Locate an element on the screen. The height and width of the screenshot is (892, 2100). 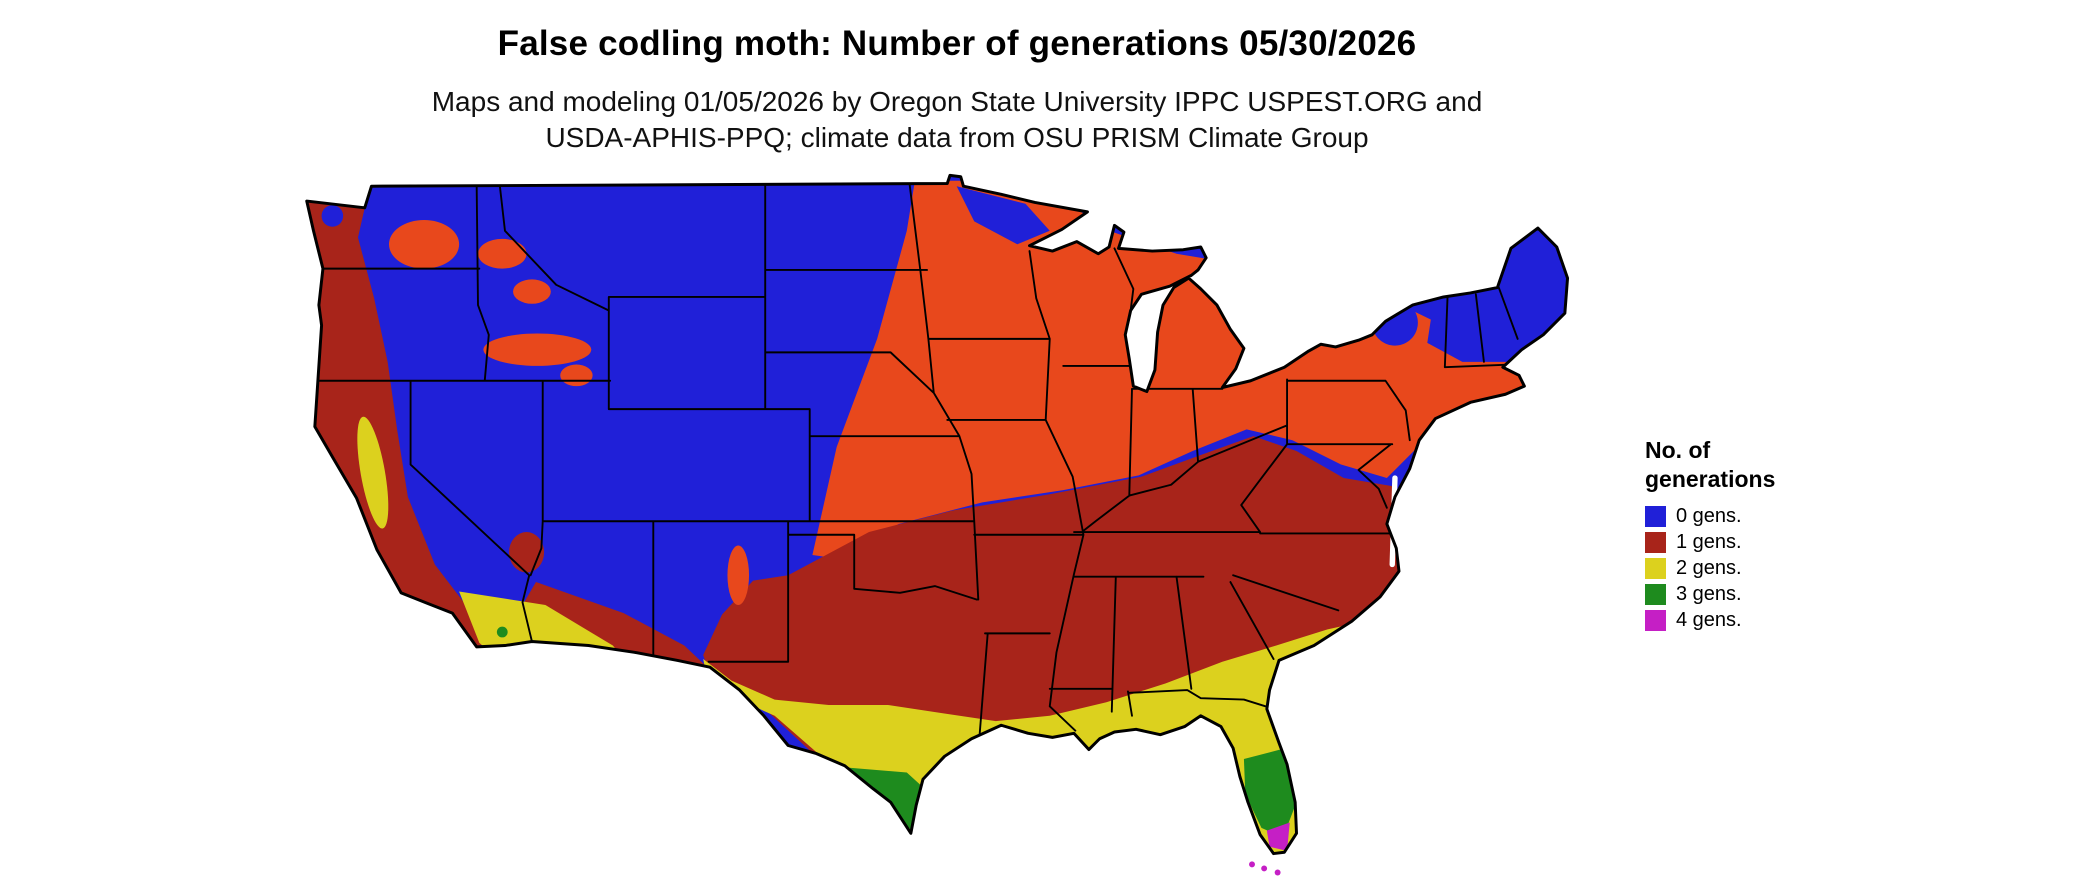
map-region-transition-snake-plain is located at coordinates (537, 349).